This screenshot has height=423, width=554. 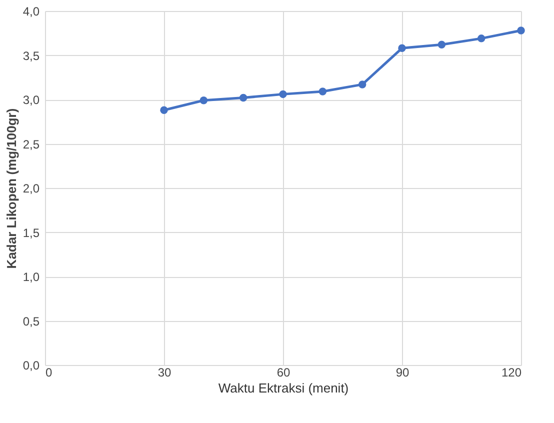 What do you see at coordinates (11, 188) in the screenshot?
I see `y-axis-title: Kadar Likopen (mg/100gr)` at bounding box center [11, 188].